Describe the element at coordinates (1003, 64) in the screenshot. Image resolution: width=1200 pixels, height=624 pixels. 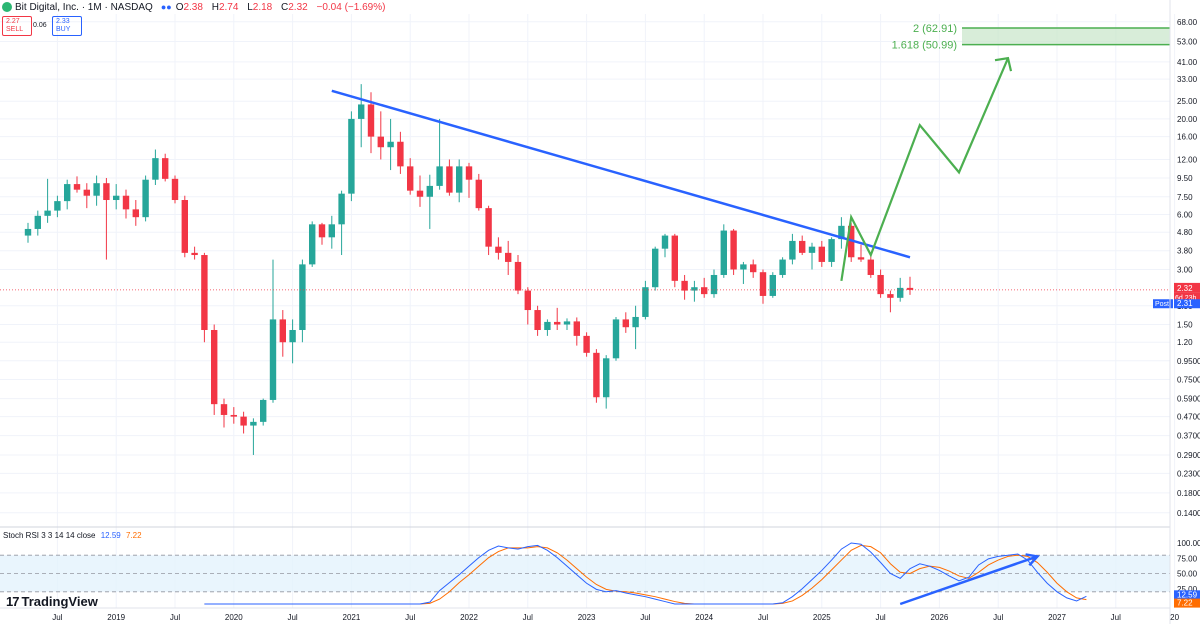
I see `projection-arrowhead` at that location.